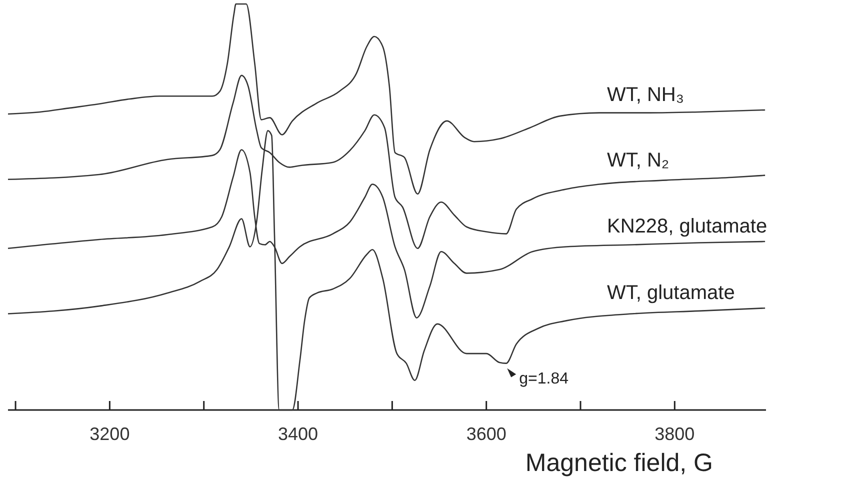 This screenshot has height=482, width=848. Describe the element at coordinates (674, 434) in the screenshot. I see `x-tick-label: 3800` at that location.